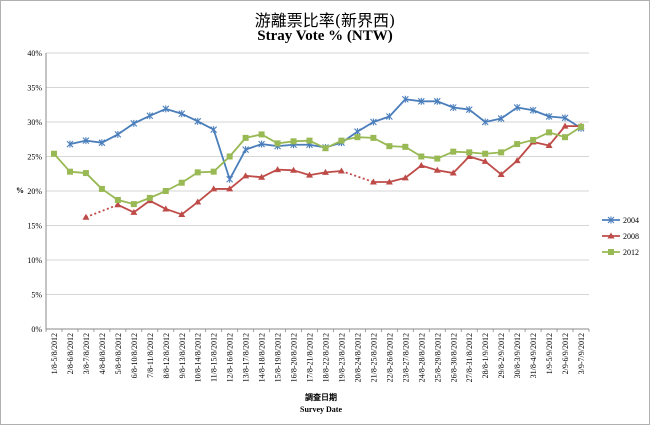  Describe the element at coordinates (34, 191) in the screenshot. I see `y-axis-ticks: 0% 5% 10% 15% 20% 25% 30% 35% 40%` at that location.